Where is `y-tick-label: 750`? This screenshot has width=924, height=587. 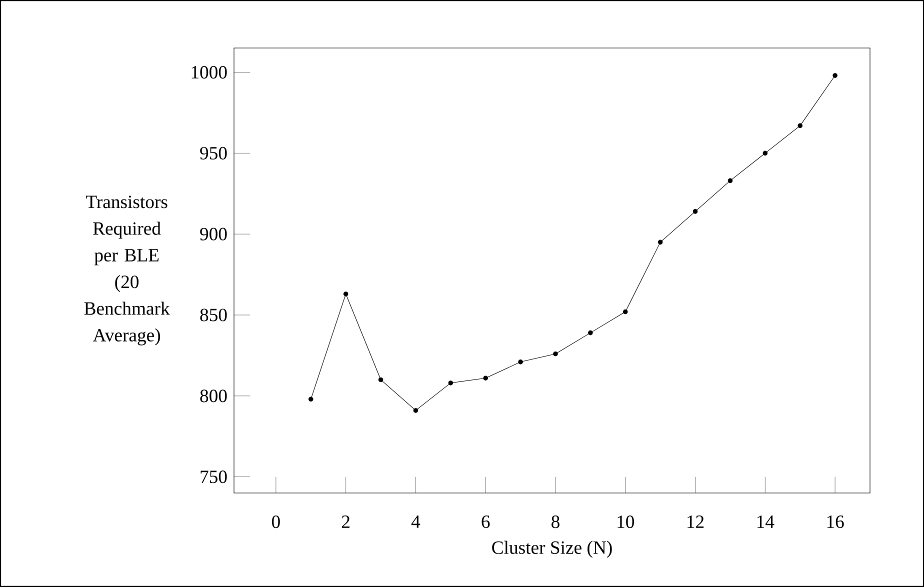
y-tick-label: 750 is located at coordinates (213, 477).